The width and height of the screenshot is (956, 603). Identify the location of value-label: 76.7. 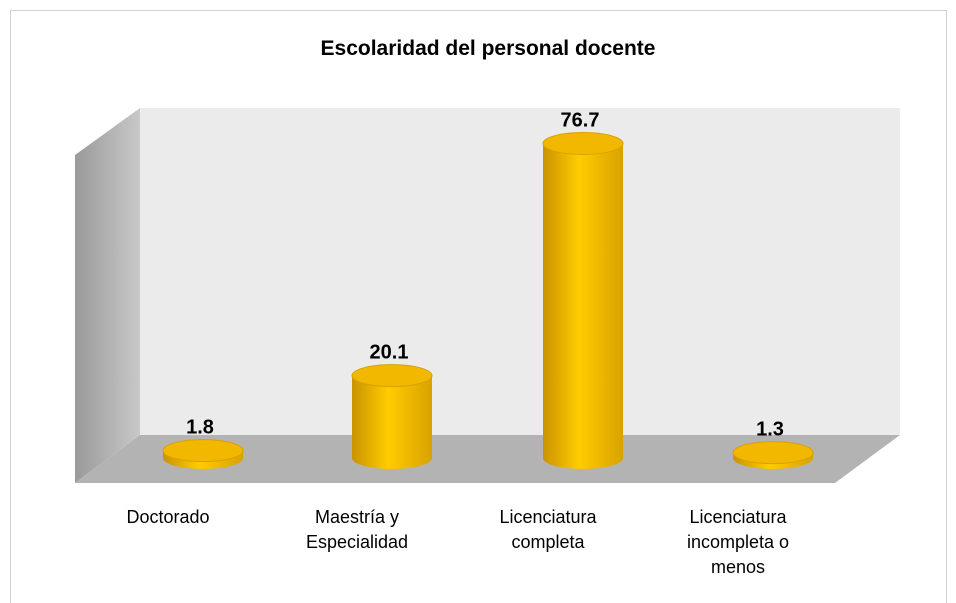
(580, 121).